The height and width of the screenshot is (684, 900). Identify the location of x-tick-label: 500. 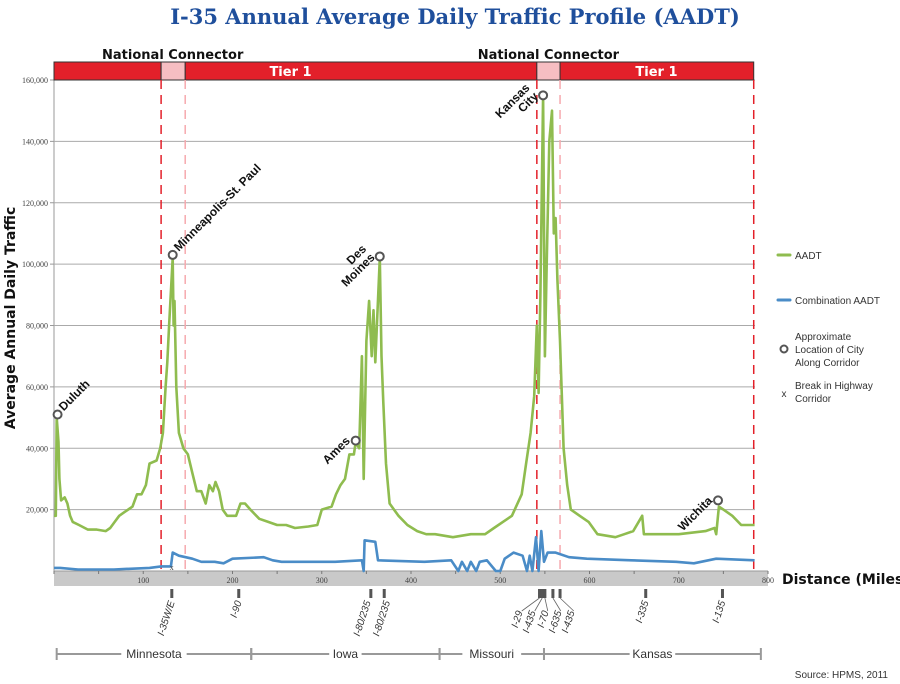
(500, 580).